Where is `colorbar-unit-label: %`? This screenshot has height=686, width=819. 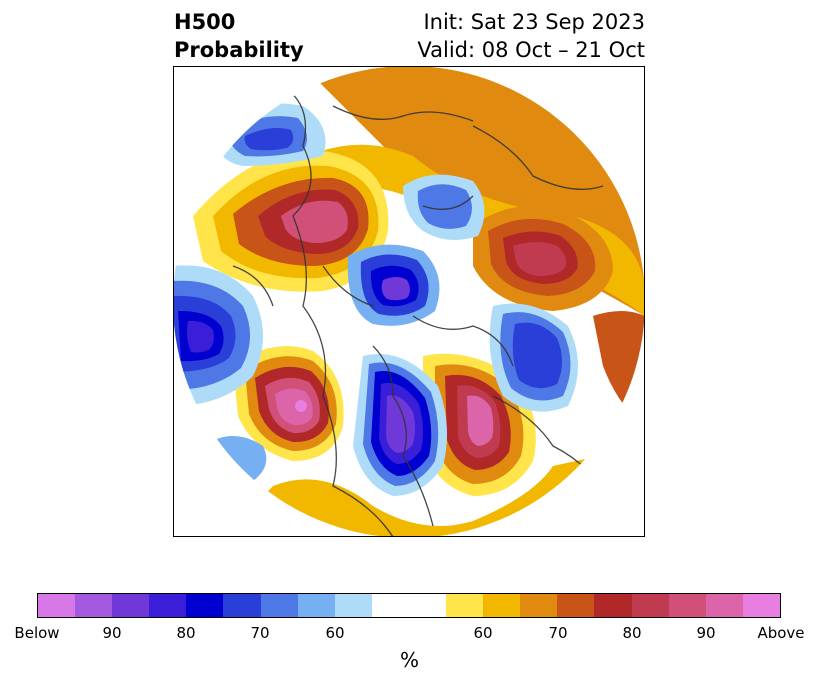 colorbar-unit-label: % is located at coordinates (409, 660).